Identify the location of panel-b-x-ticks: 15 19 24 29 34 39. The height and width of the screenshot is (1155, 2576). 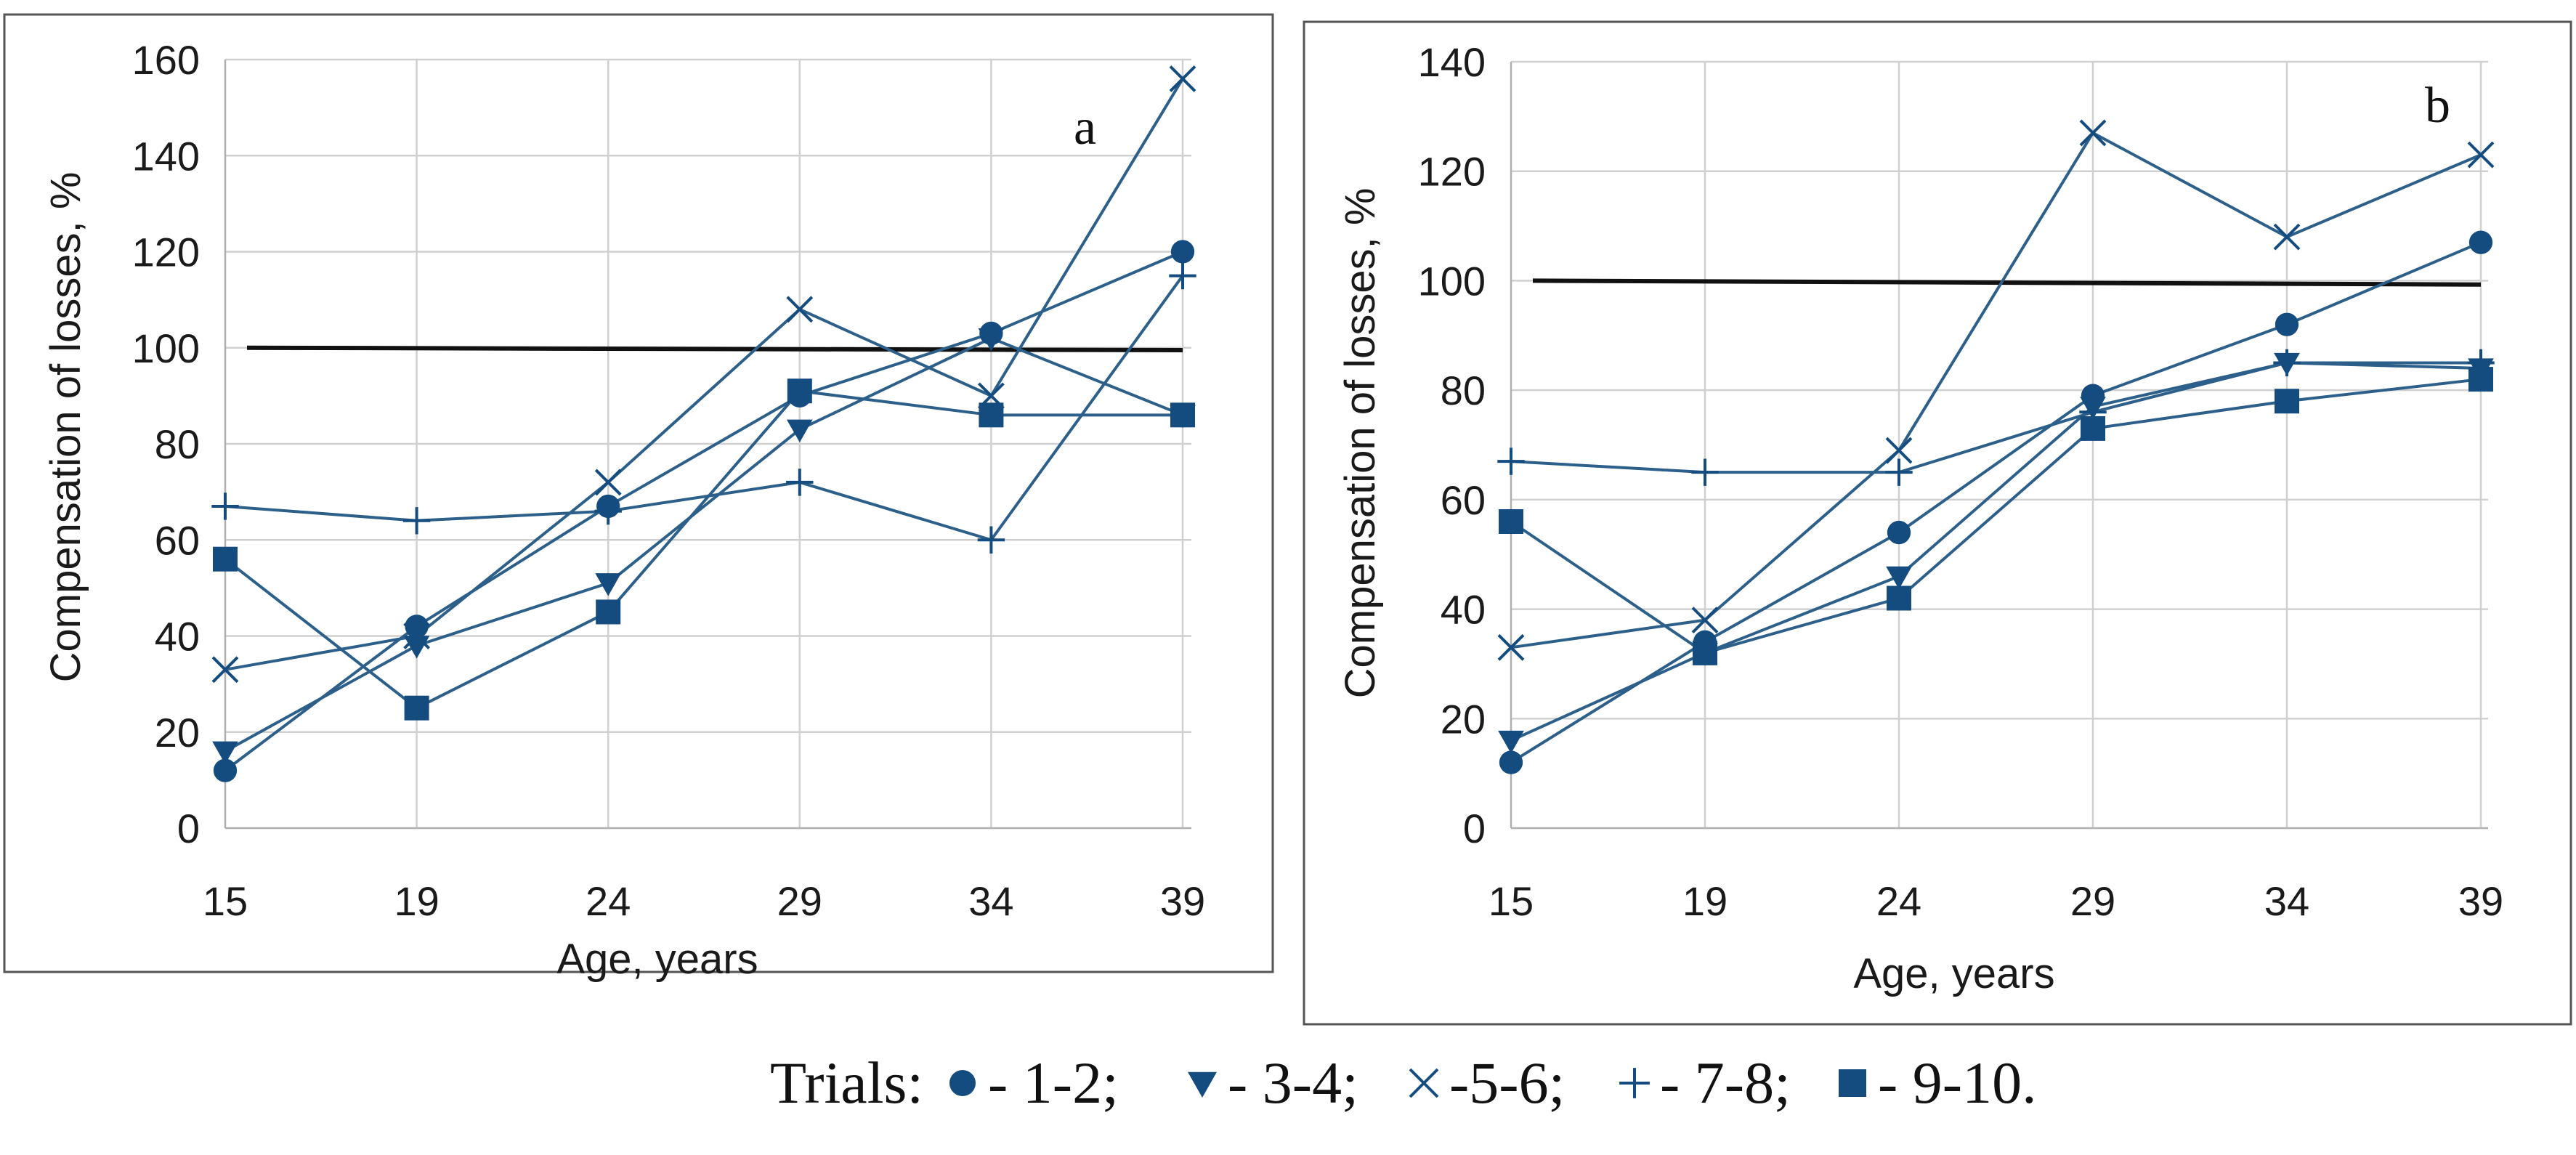
(1996, 901).